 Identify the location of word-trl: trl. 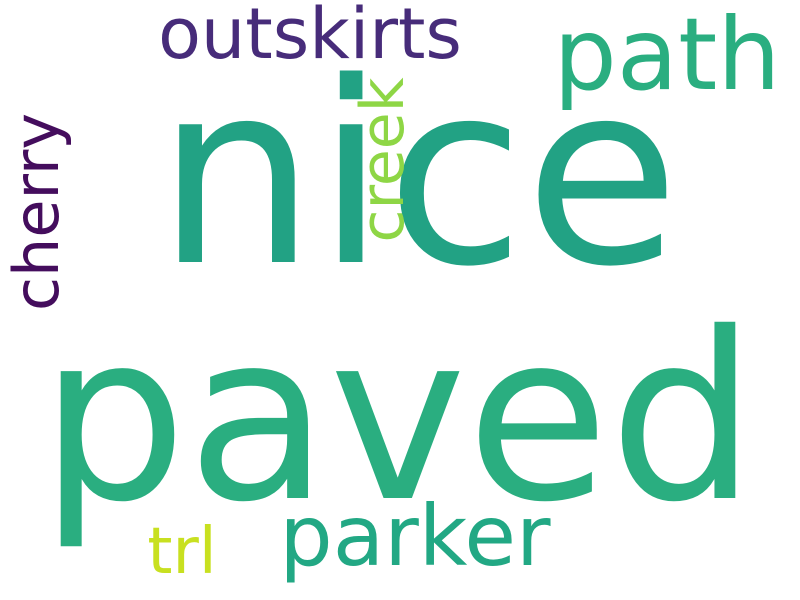
(182, 552).